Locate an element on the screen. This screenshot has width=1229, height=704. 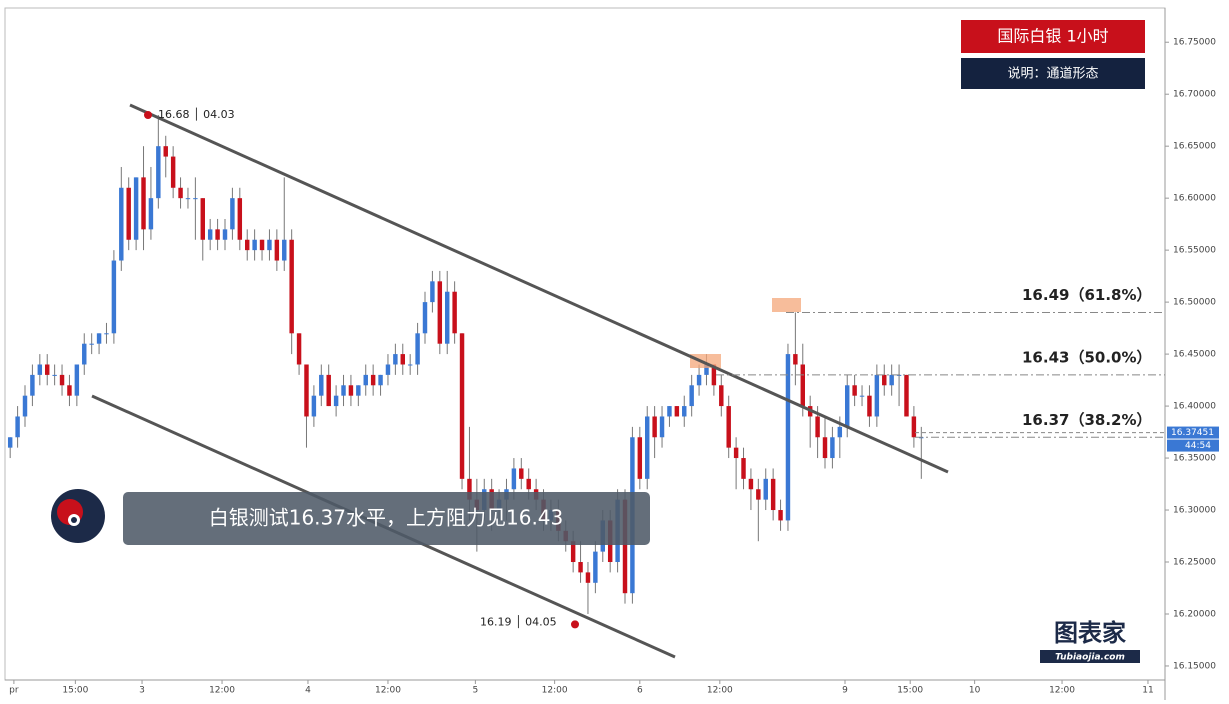
x-tick-label: 6 is located at coordinates (640, 691).